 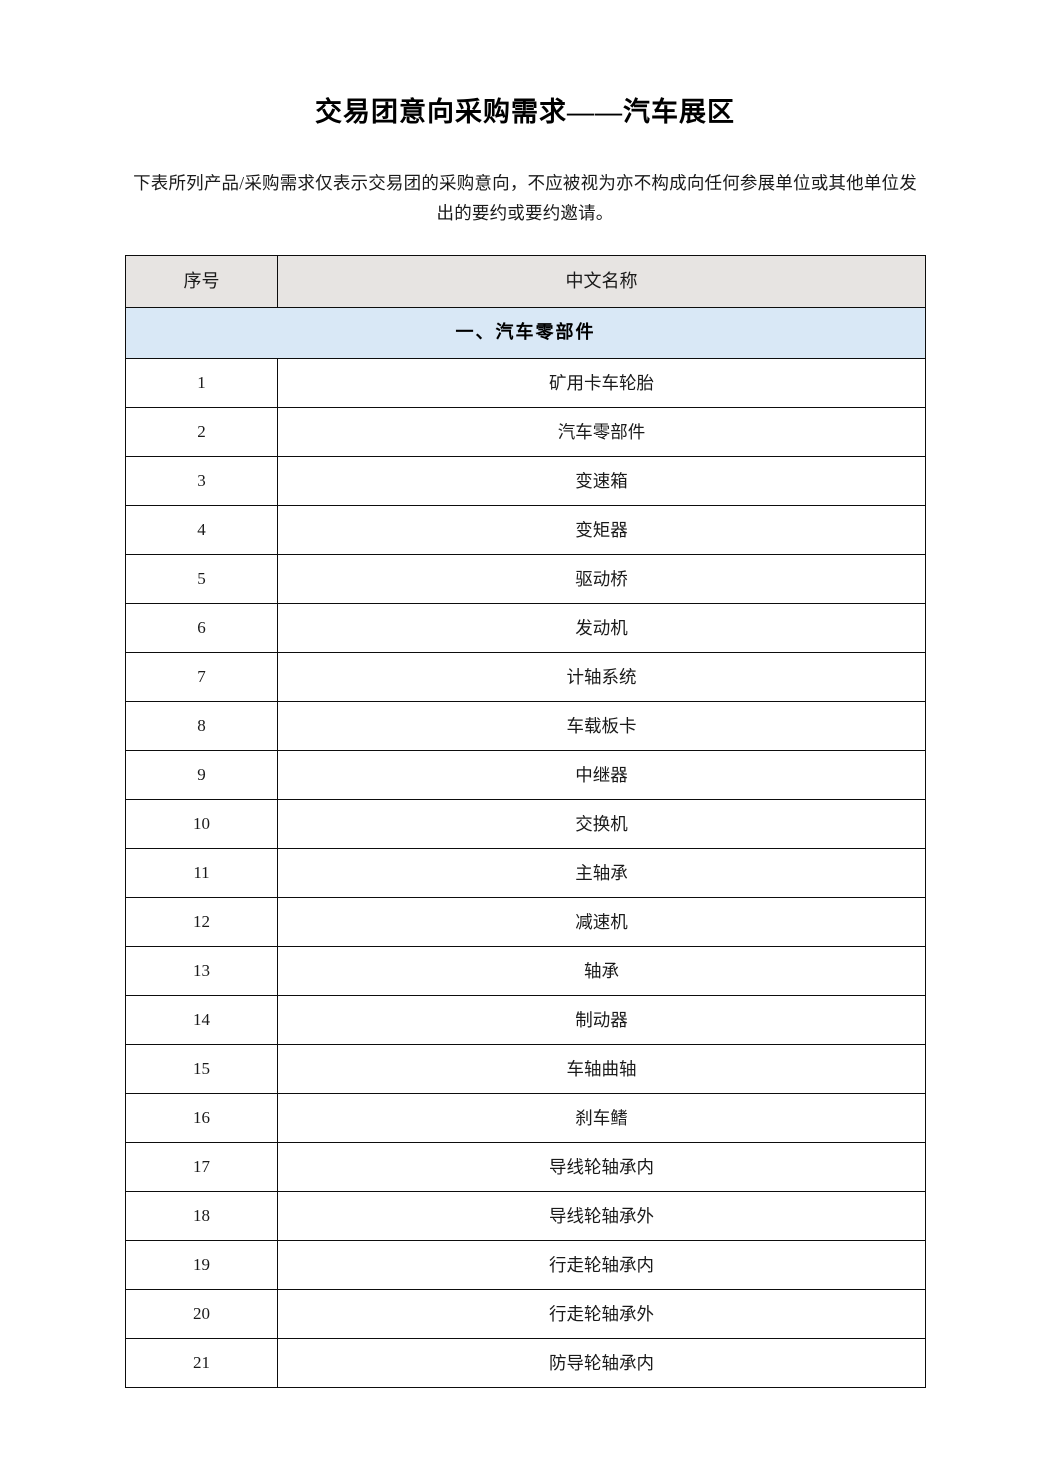 What do you see at coordinates (201, 677) in the screenshot?
I see `row-index: 7` at bounding box center [201, 677].